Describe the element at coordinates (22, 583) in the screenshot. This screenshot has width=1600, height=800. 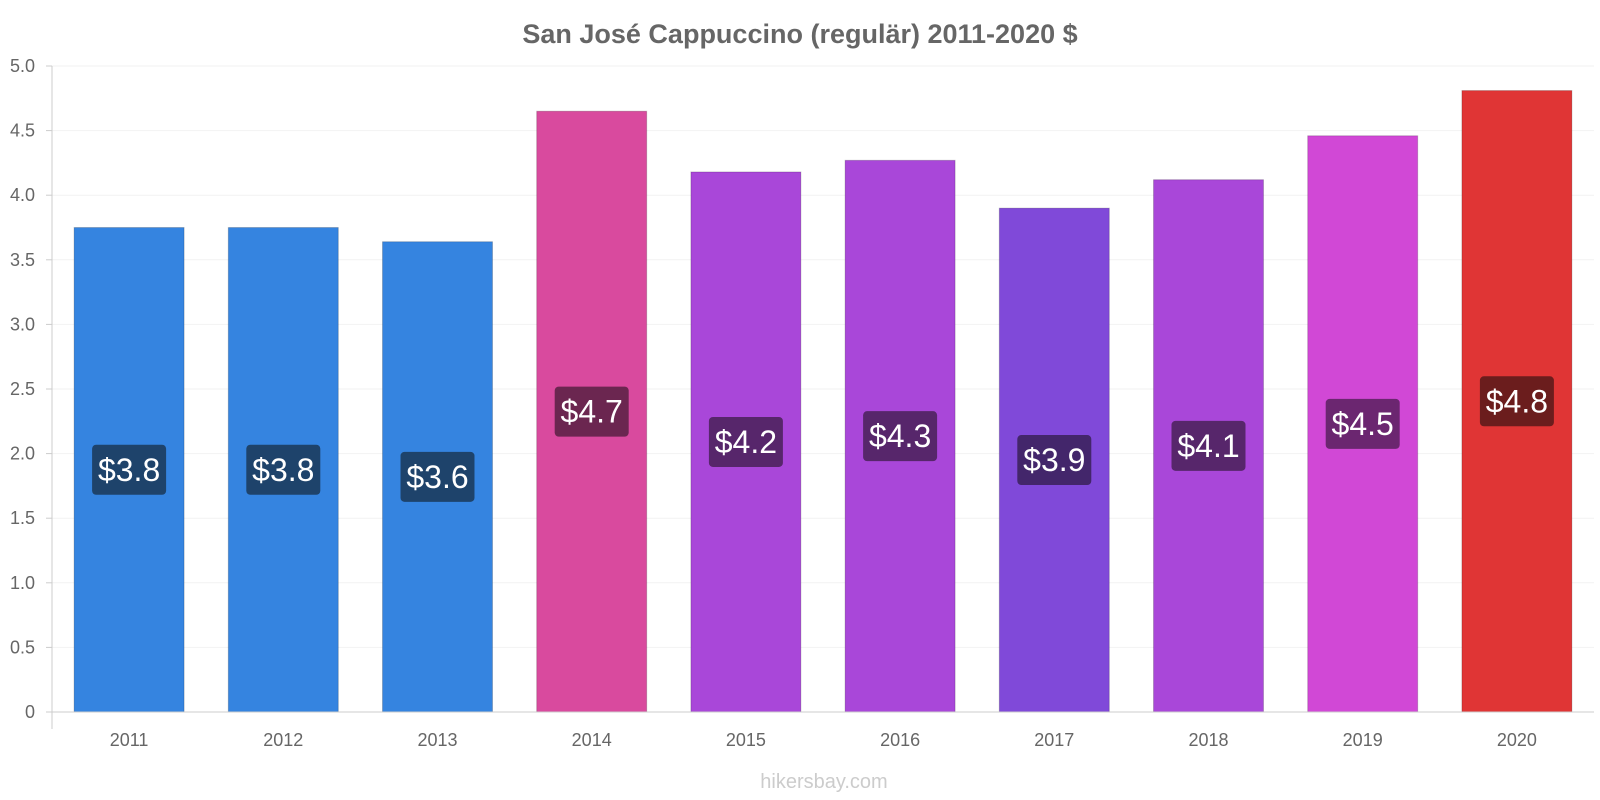
I see `y-tick-label: 1.0` at that location.